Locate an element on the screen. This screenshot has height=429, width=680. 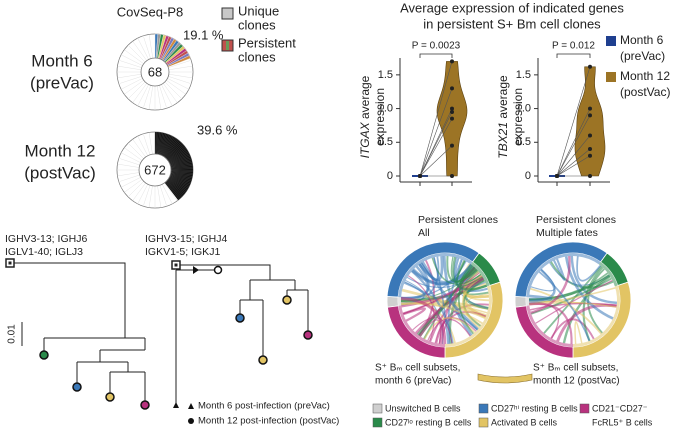
scale-label: 0.01 is located at coordinates (12, 334).